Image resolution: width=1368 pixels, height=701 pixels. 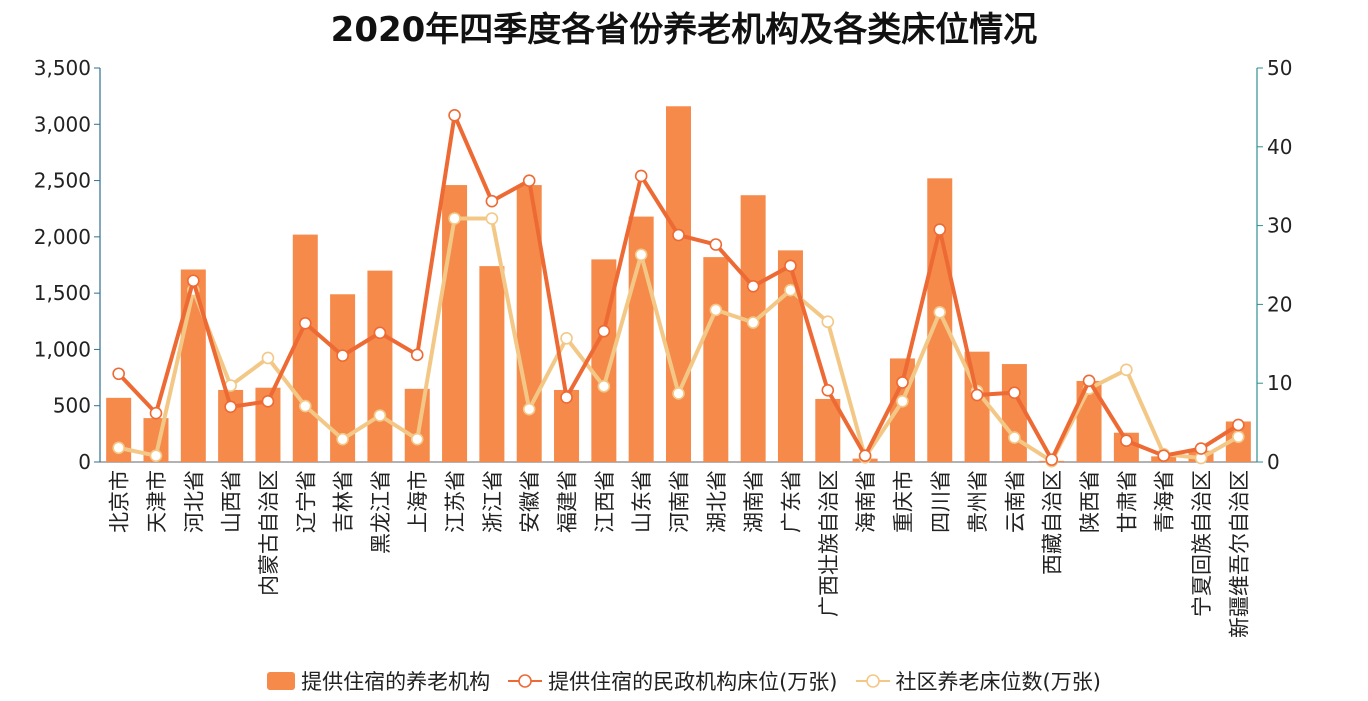 I want to click on x-tick-label: 宁夏回族自治区, so click(x=1202, y=543).